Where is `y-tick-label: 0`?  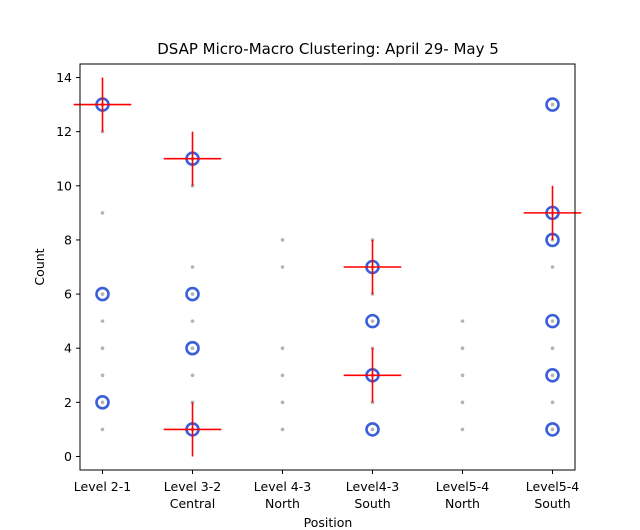
y-tick-label: 0 is located at coordinates (68, 456).